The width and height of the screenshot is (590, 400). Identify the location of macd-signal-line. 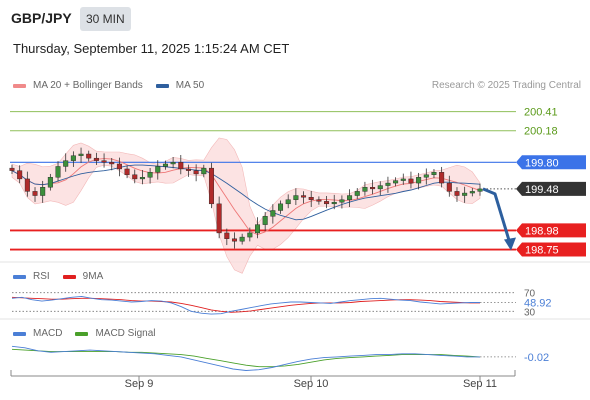
(246, 358).